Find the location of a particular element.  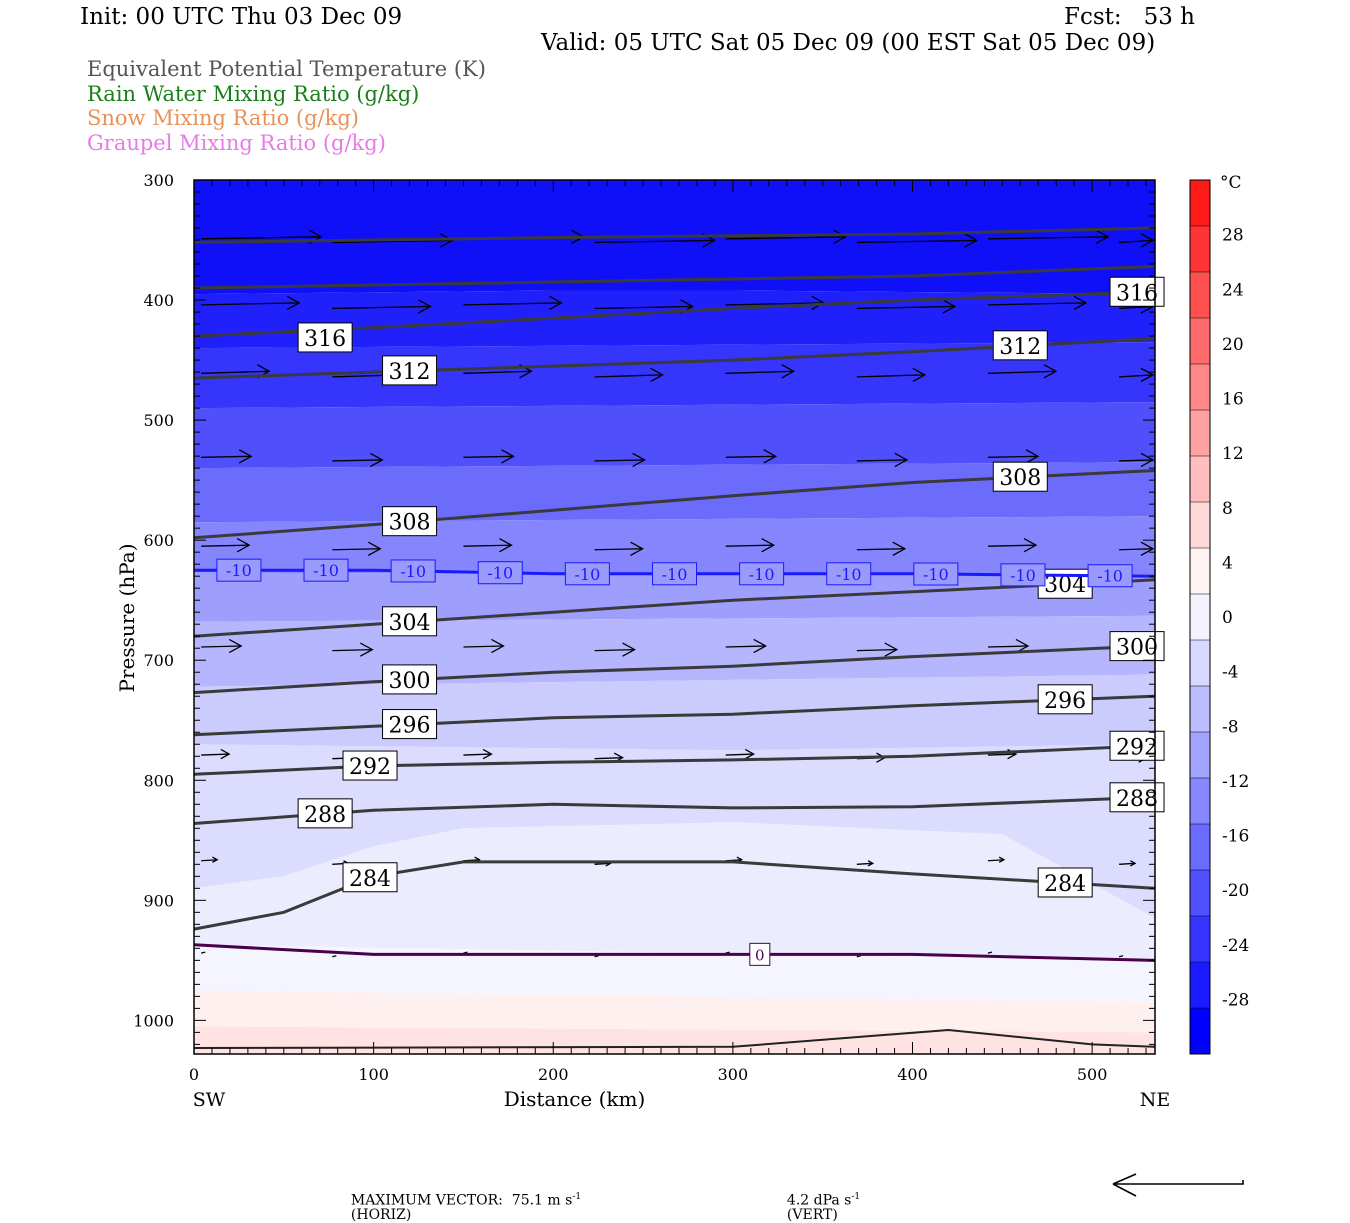

y-tick-label: 1000 is located at coordinates (153, 1020).